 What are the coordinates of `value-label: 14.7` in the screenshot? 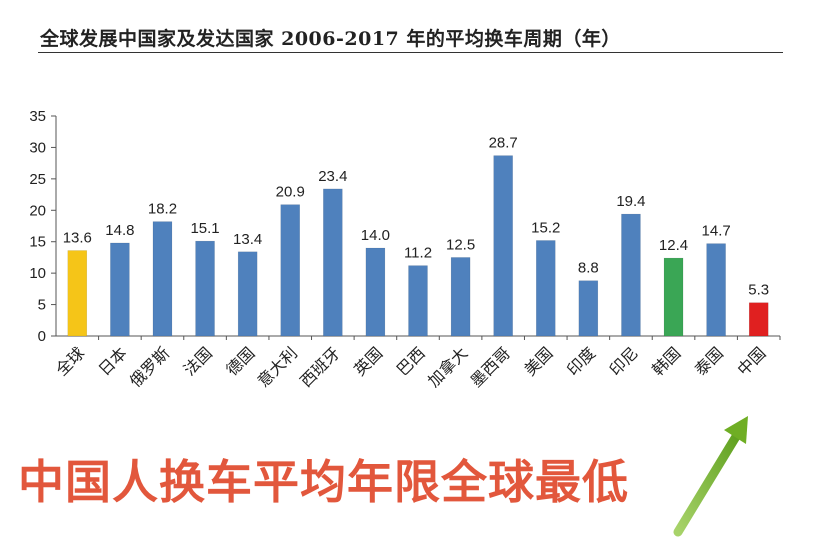 It's located at (716, 231).